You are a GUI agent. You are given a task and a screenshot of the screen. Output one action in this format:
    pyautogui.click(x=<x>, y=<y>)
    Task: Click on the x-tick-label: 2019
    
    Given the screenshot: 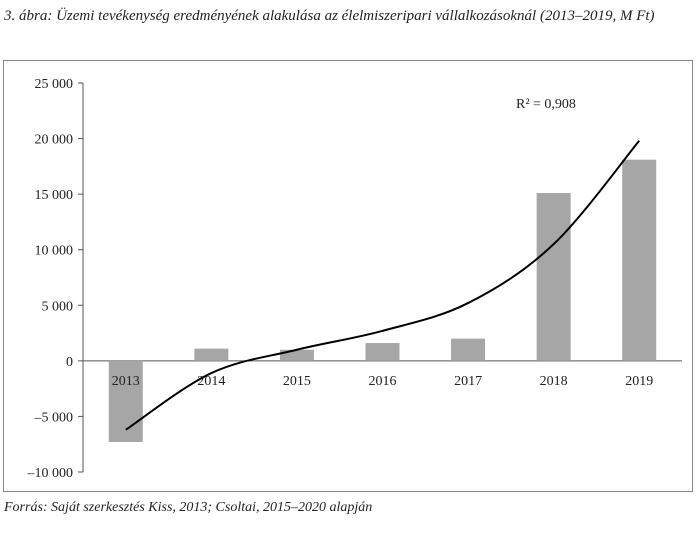 What is the action you would take?
    pyautogui.click(x=639, y=381)
    